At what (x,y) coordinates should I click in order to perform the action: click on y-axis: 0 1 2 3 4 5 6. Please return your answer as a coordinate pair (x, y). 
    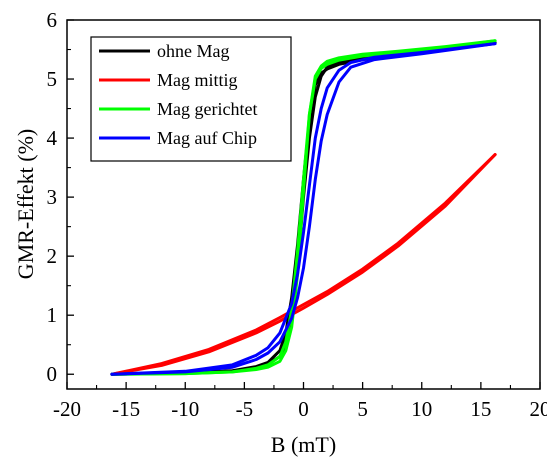
    Looking at the image, I should click on (60, 197).